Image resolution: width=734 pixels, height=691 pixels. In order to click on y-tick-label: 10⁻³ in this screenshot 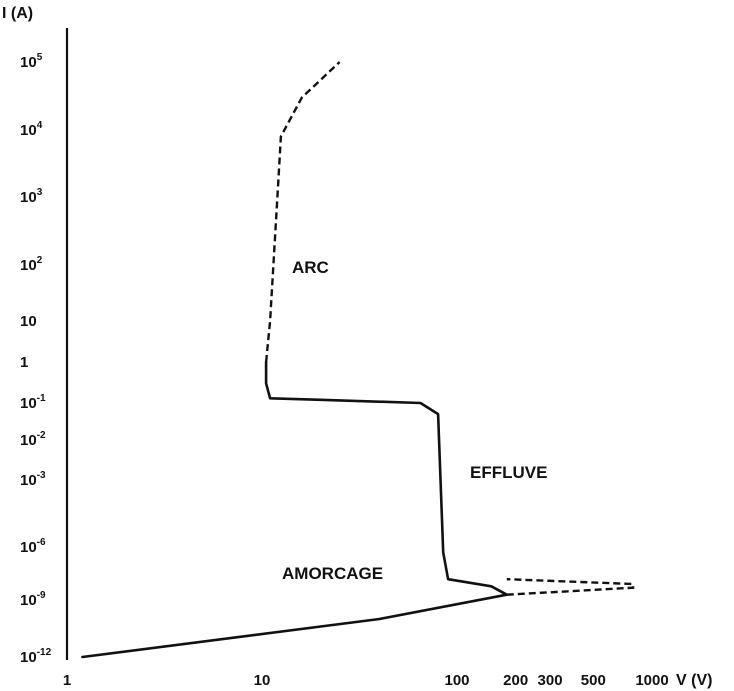, I will do `click(33, 479)`.